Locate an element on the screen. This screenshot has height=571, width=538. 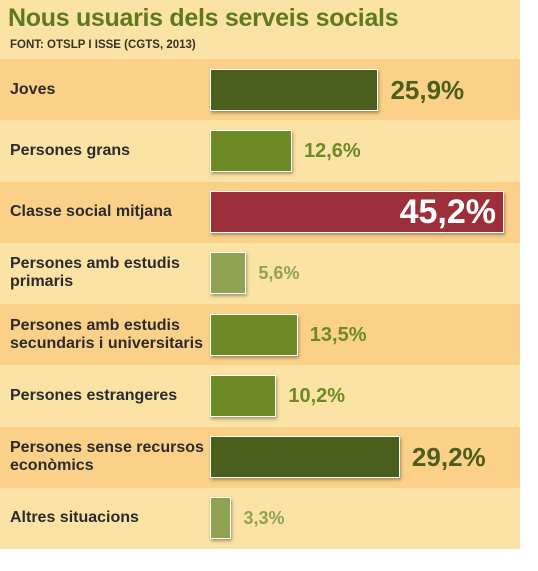
chart-row: Persones sense recursos econòmics 29,2% is located at coordinates (260, 457).